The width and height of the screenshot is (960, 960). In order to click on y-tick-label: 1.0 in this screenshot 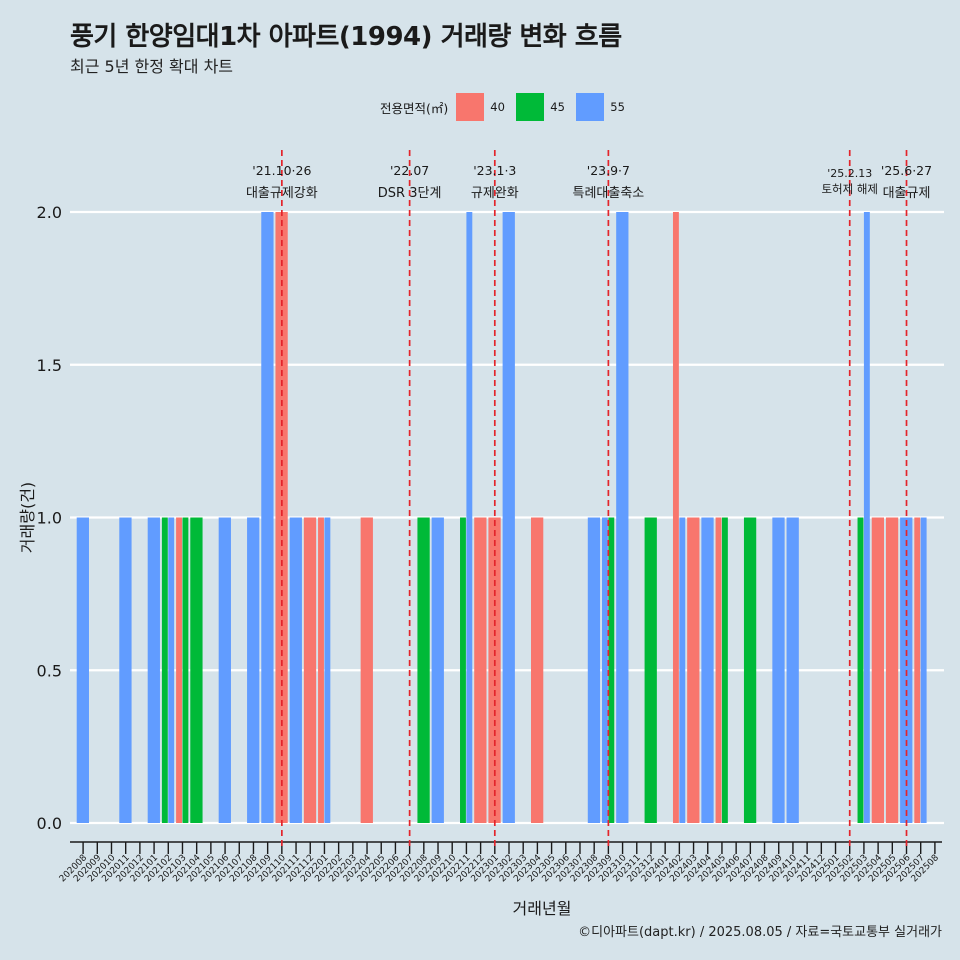, I will do `click(49, 518)`.